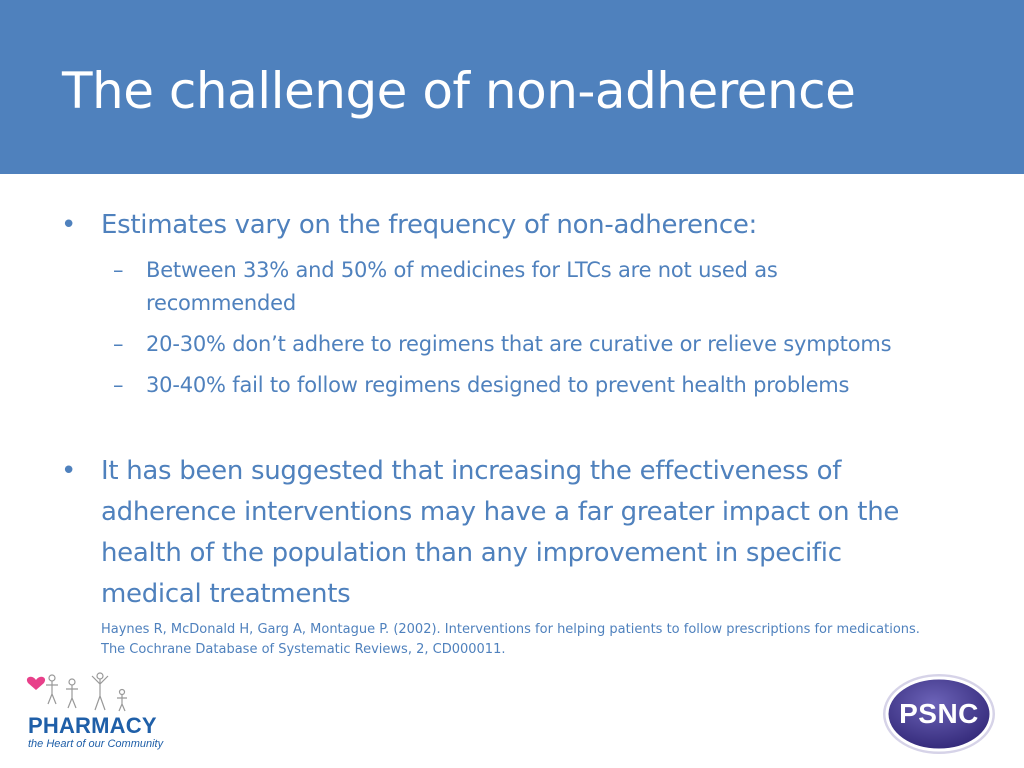  What do you see at coordinates (221, 303) in the screenshot?
I see `sub-bullet-line: recommended` at bounding box center [221, 303].